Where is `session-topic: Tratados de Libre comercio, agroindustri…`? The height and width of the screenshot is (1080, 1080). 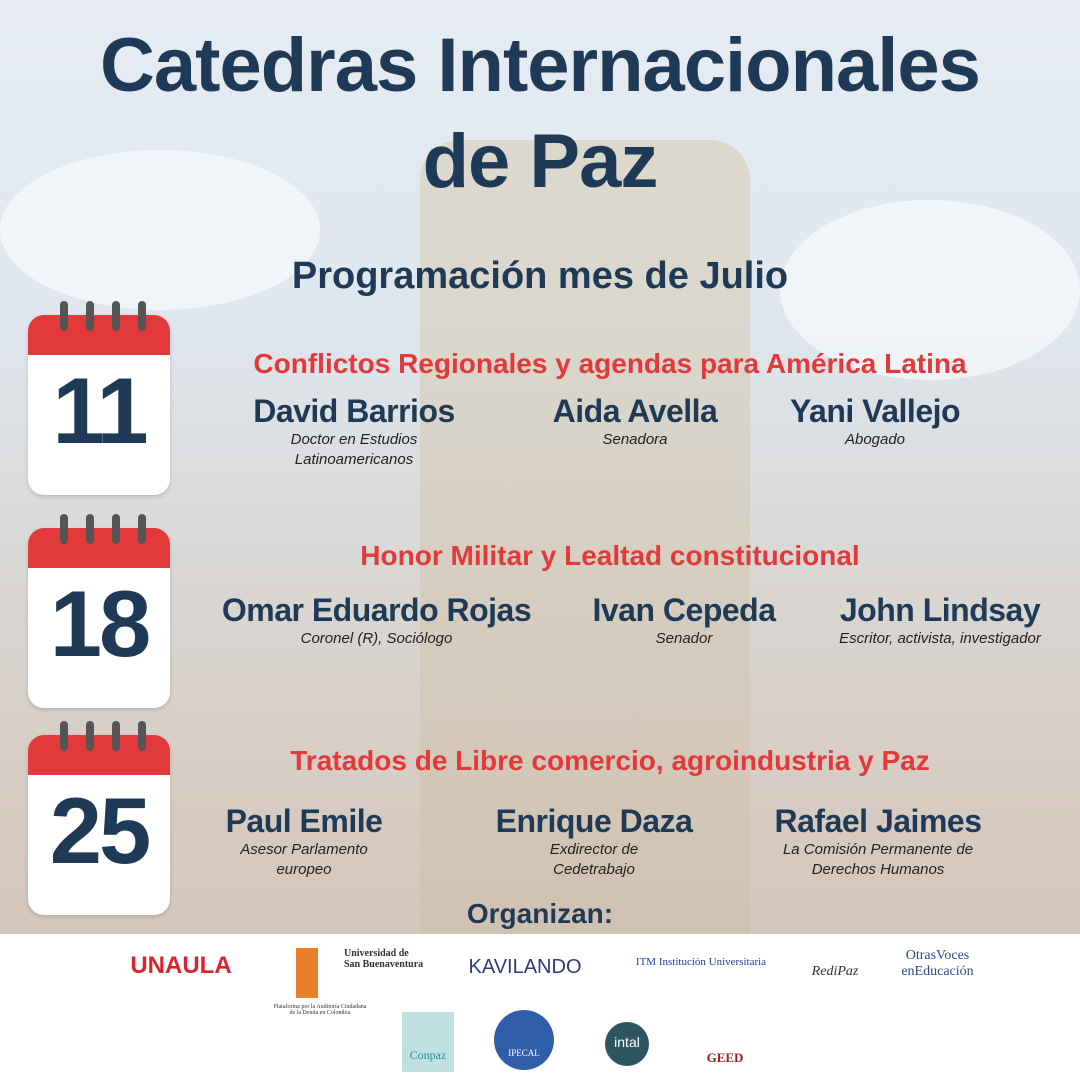
session-topic: Tratados de Libre comercio, agroindustri… is located at coordinates (610, 760).